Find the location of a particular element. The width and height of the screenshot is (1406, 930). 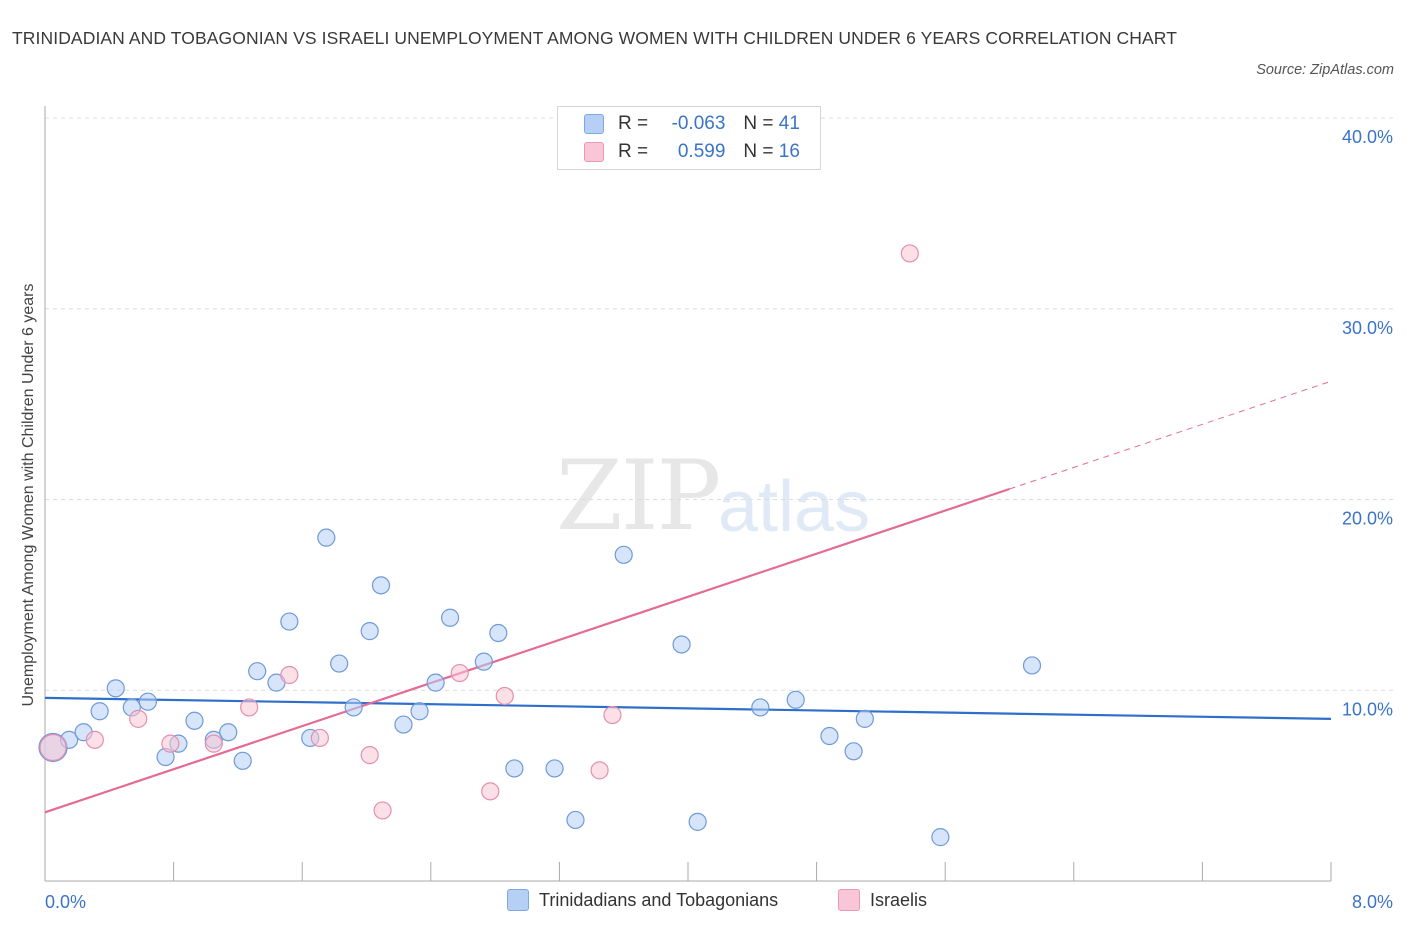

trend-line-trinidadian is located at coordinates (688, 708).